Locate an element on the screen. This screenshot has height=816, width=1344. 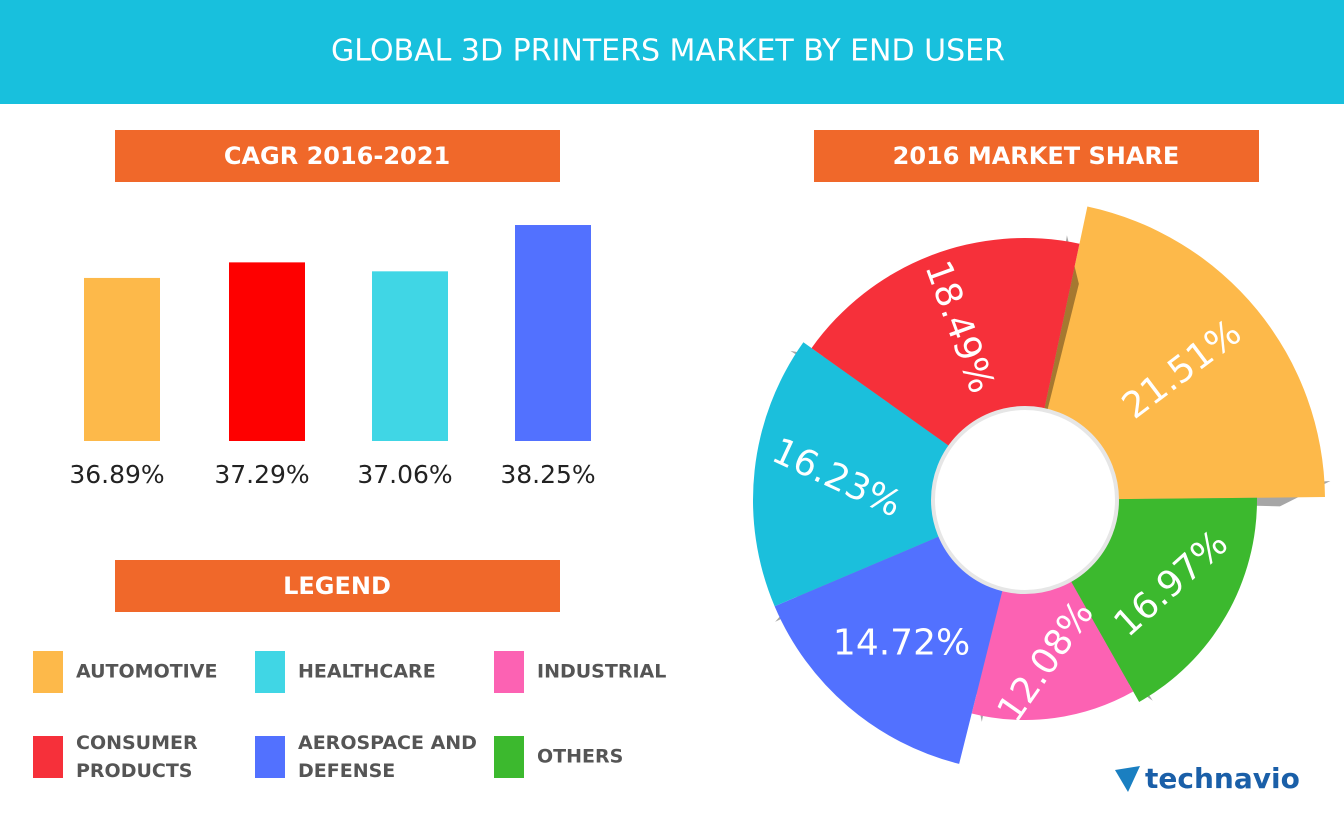
donut-hole is located at coordinates (1025, 500).